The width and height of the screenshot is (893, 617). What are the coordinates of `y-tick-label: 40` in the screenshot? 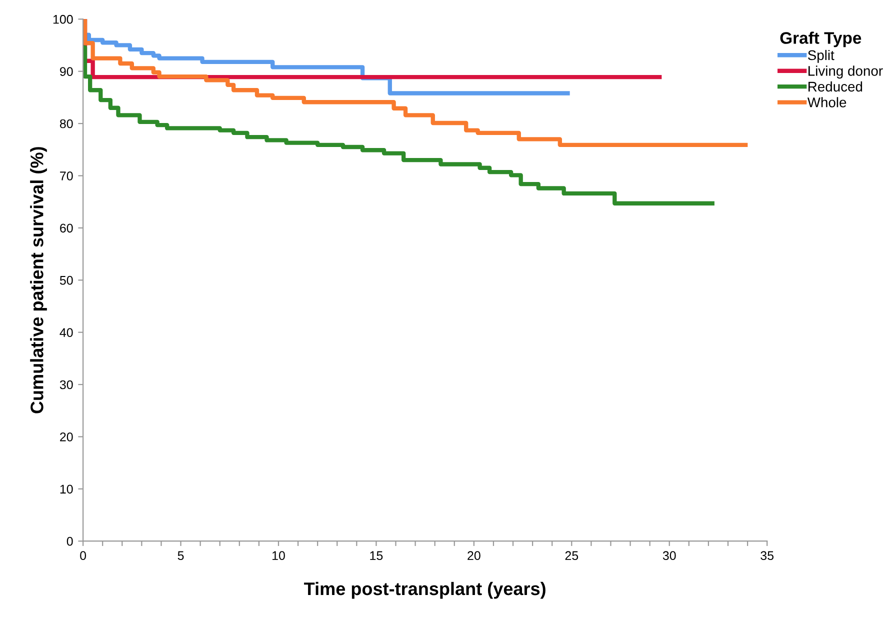 It's located at (66, 332).